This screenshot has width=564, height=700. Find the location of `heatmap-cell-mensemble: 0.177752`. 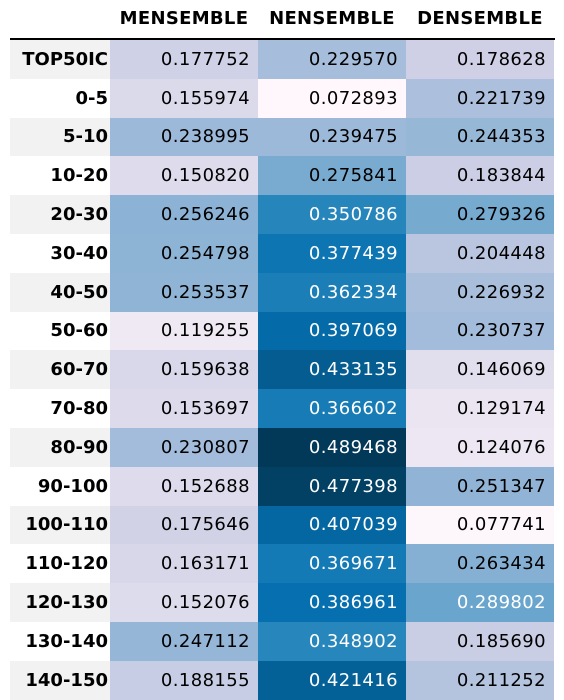

heatmap-cell-mensemble: 0.177752 is located at coordinates (184, 59).